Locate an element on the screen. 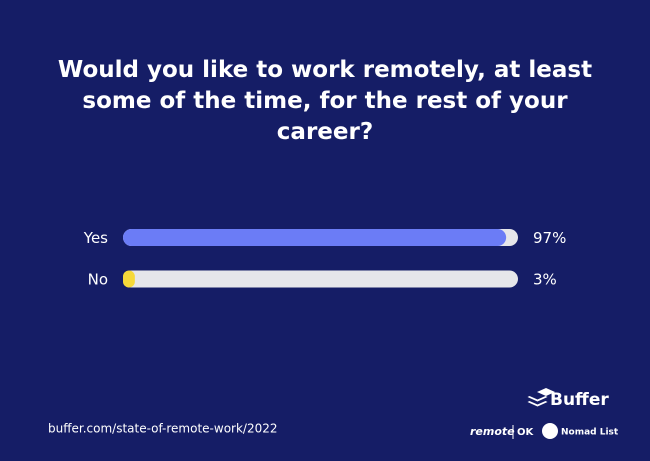 Image resolution: width=650 pixels, height=461 pixels. source: buffer.com/state-of-remote-work/2022 is located at coordinates (163, 429).